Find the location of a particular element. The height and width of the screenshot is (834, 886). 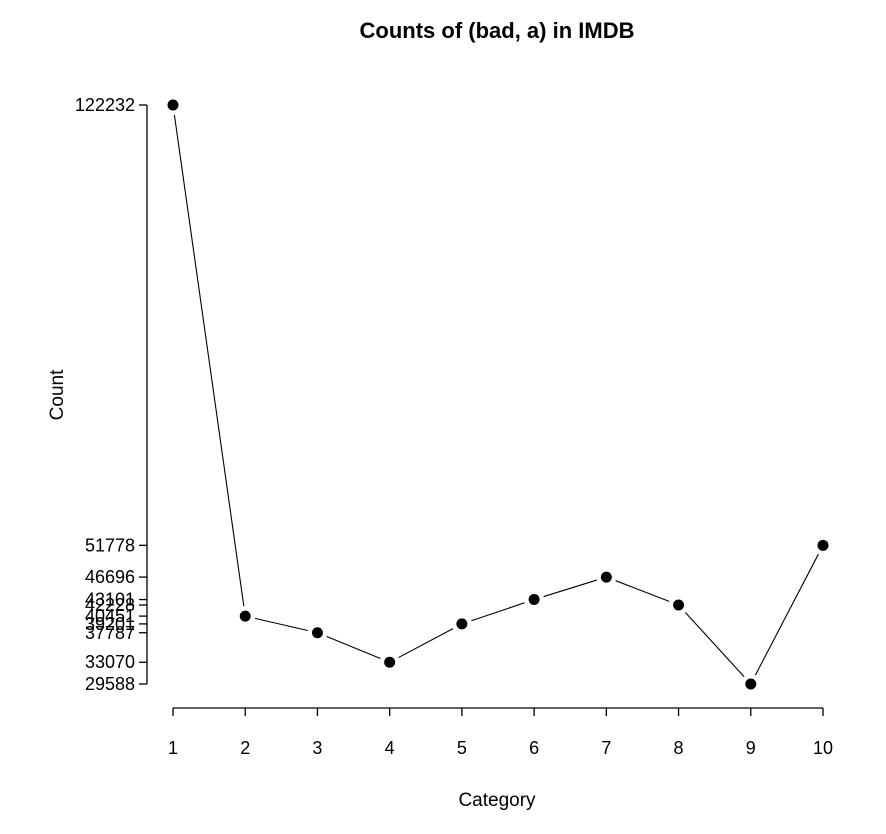

x-tick-label: 8 is located at coordinates (679, 748).